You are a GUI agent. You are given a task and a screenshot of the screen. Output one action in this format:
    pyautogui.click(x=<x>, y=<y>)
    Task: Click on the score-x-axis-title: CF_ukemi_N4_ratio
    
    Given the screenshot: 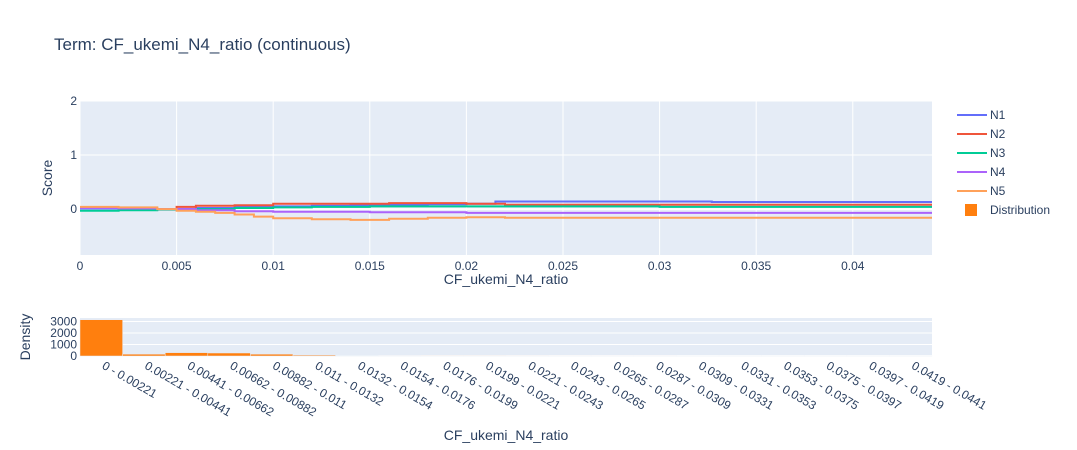 What is the action you would take?
    pyautogui.click(x=506, y=279)
    